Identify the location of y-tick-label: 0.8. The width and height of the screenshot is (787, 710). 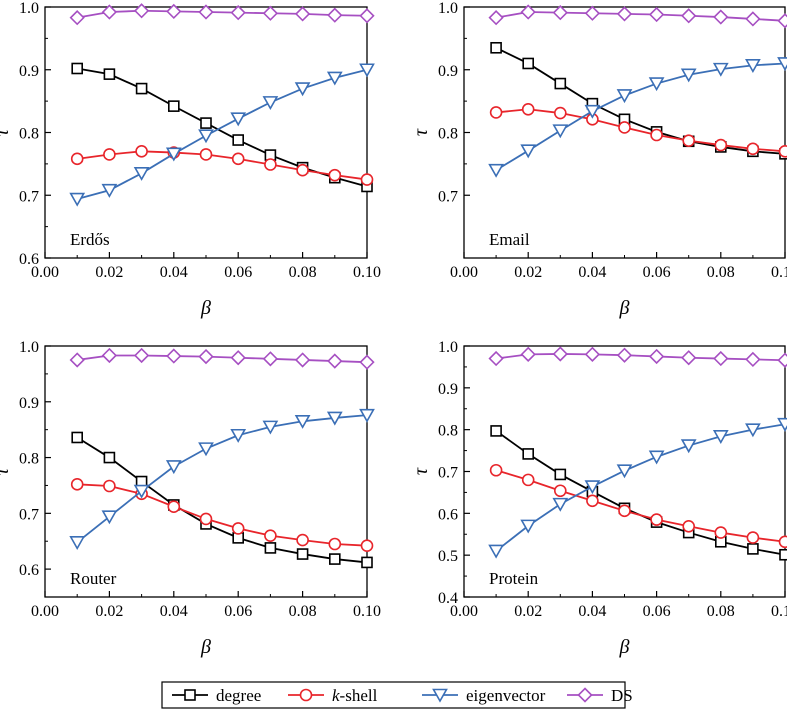
(448, 134).